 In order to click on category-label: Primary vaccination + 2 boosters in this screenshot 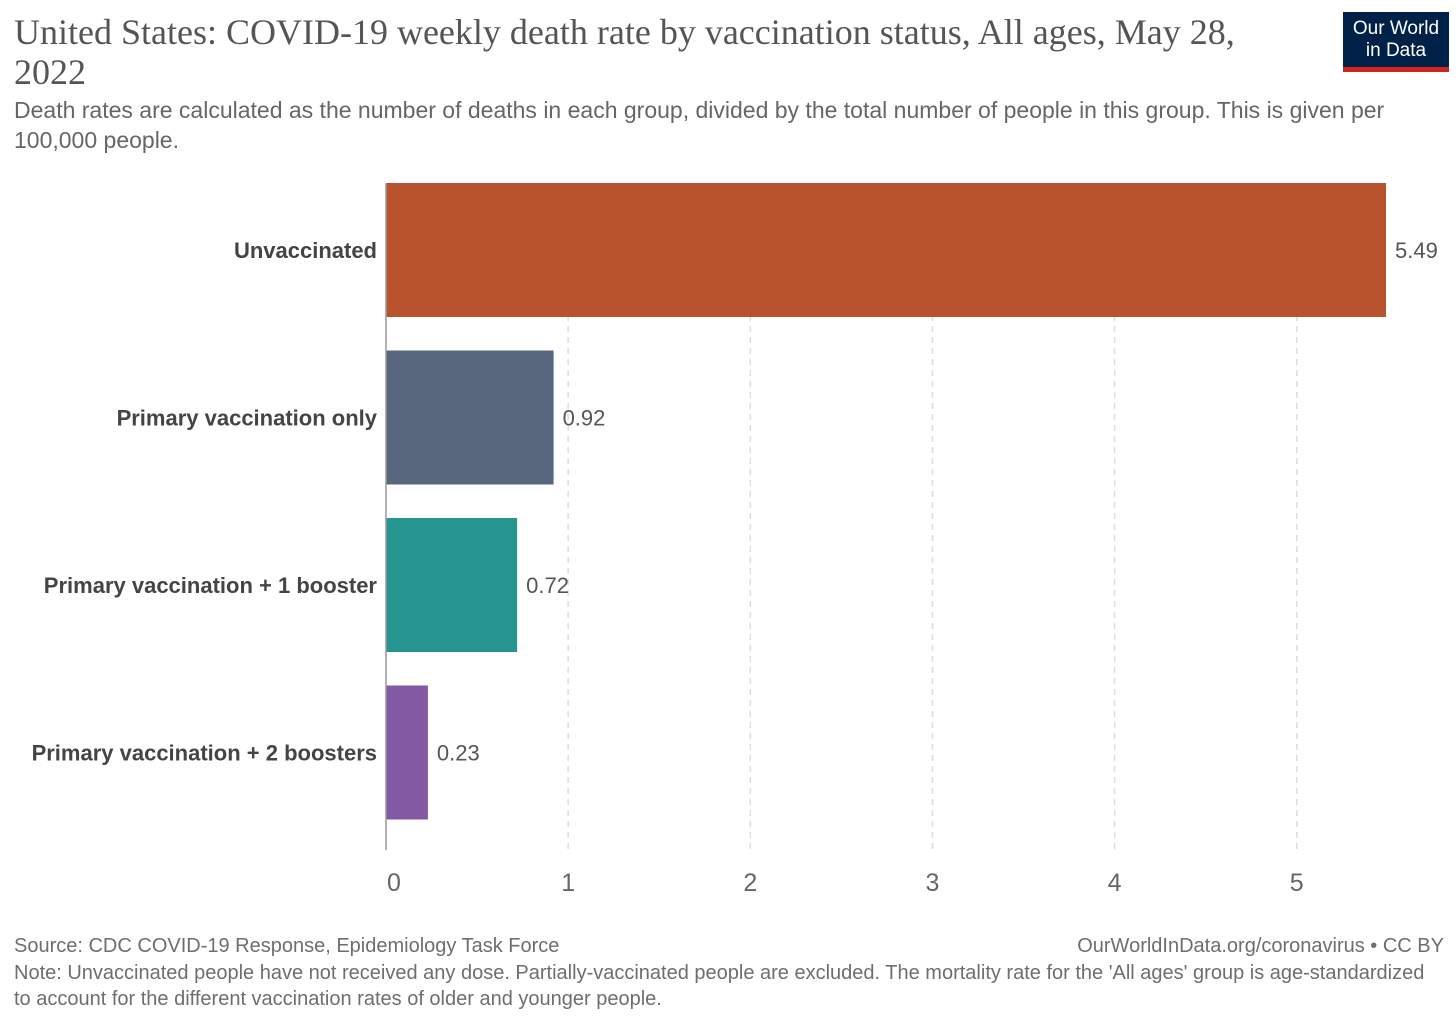, I will do `click(204, 753)`.